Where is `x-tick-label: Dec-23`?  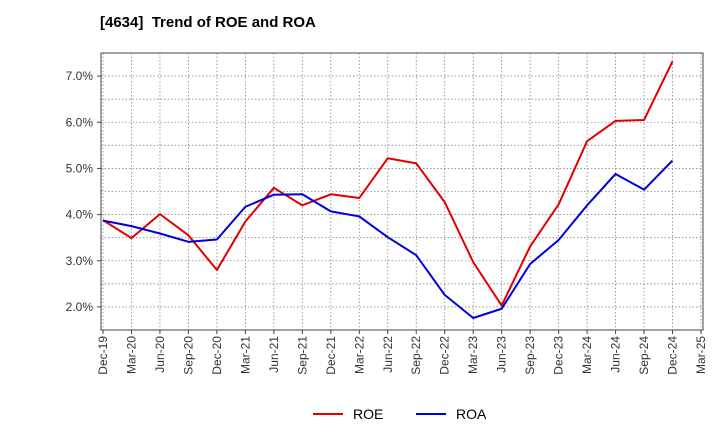
x-tick-label: Dec-23 is located at coordinates (559, 355).